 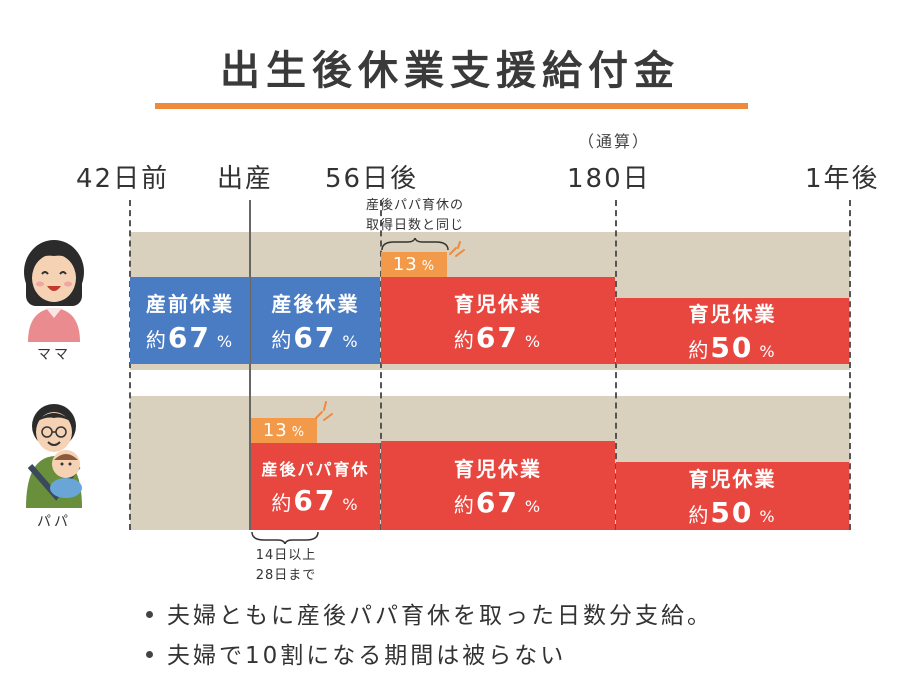 I want to click on timeline-label-180-days: 180日, so click(x=609, y=179).